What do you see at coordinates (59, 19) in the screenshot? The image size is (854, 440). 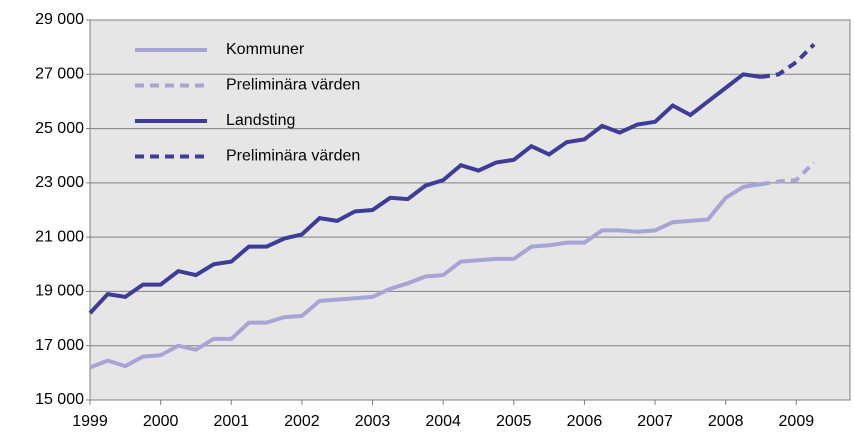 I see `y-tick-label: 29 000` at bounding box center [59, 19].